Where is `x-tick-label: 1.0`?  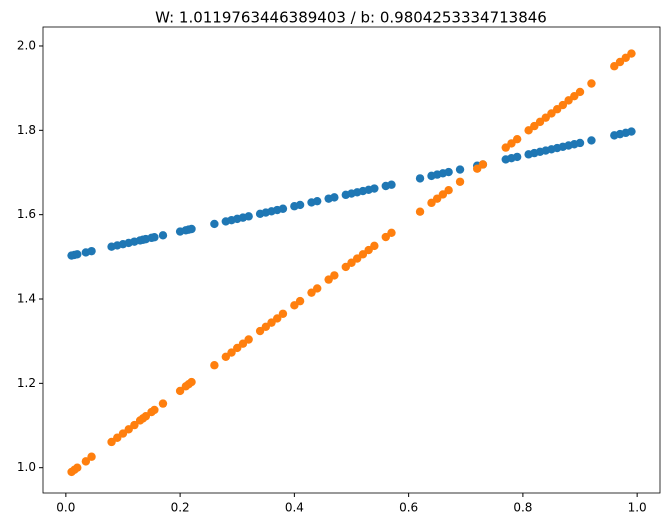
x-tick-label: 1.0 is located at coordinates (637, 508).